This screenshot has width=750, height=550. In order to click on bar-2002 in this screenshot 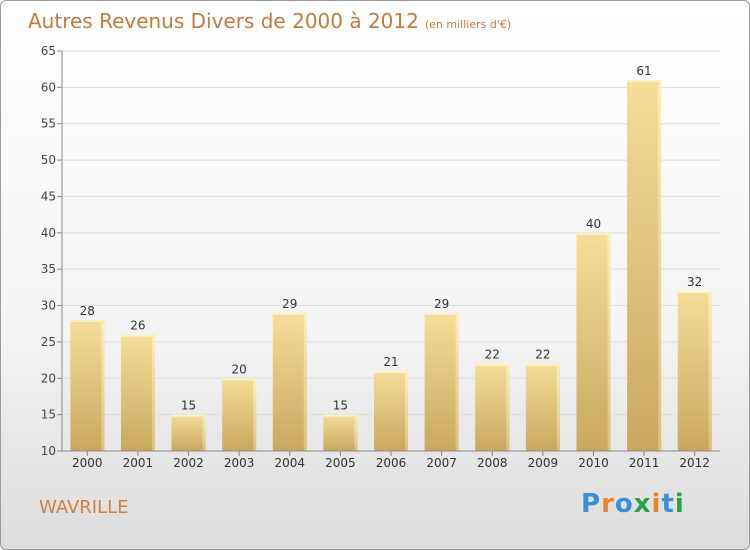, I will do `click(188, 432)`.